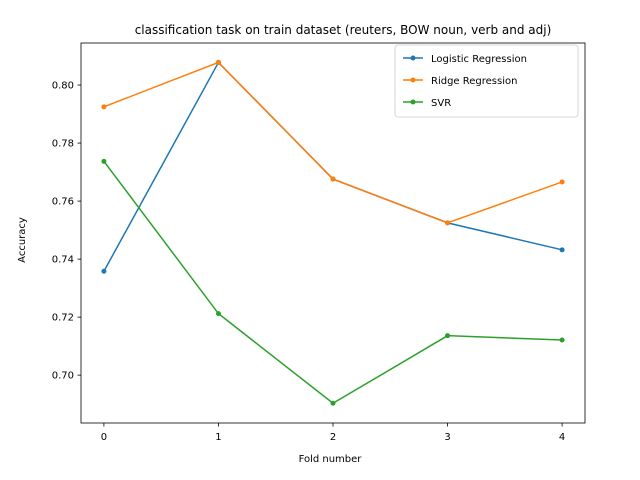 The height and width of the screenshot is (480, 640). What do you see at coordinates (333, 437) in the screenshot?
I see `x-tick-label: 2` at bounding box center [333, 437].